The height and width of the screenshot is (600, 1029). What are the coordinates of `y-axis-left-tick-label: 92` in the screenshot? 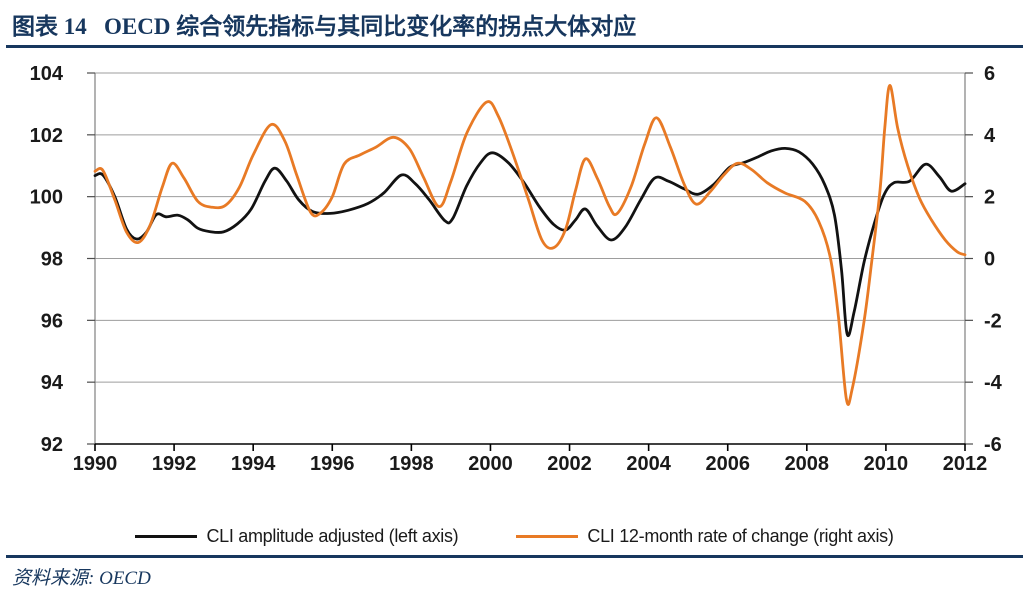 It's located at (52, 445).